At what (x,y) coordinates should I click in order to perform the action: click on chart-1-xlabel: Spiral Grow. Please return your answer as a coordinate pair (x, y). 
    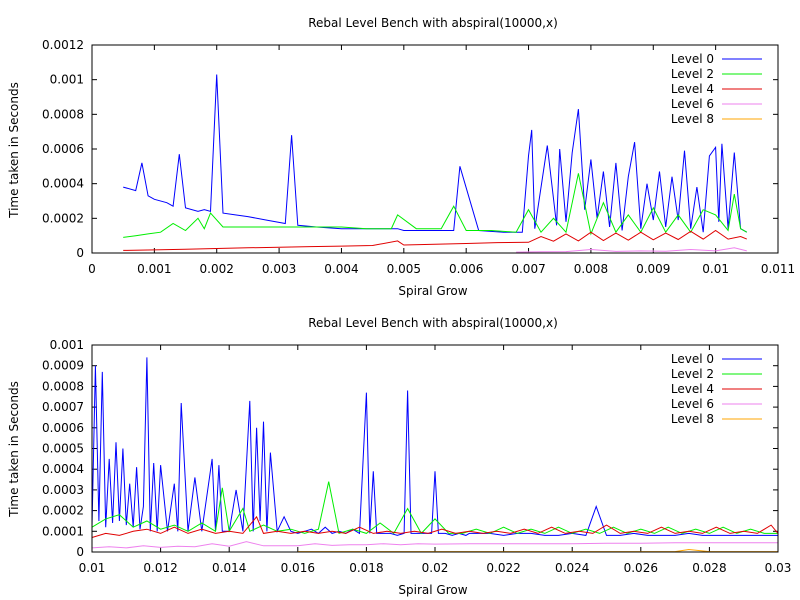
    Looking at the image, I should click on (432, 291).